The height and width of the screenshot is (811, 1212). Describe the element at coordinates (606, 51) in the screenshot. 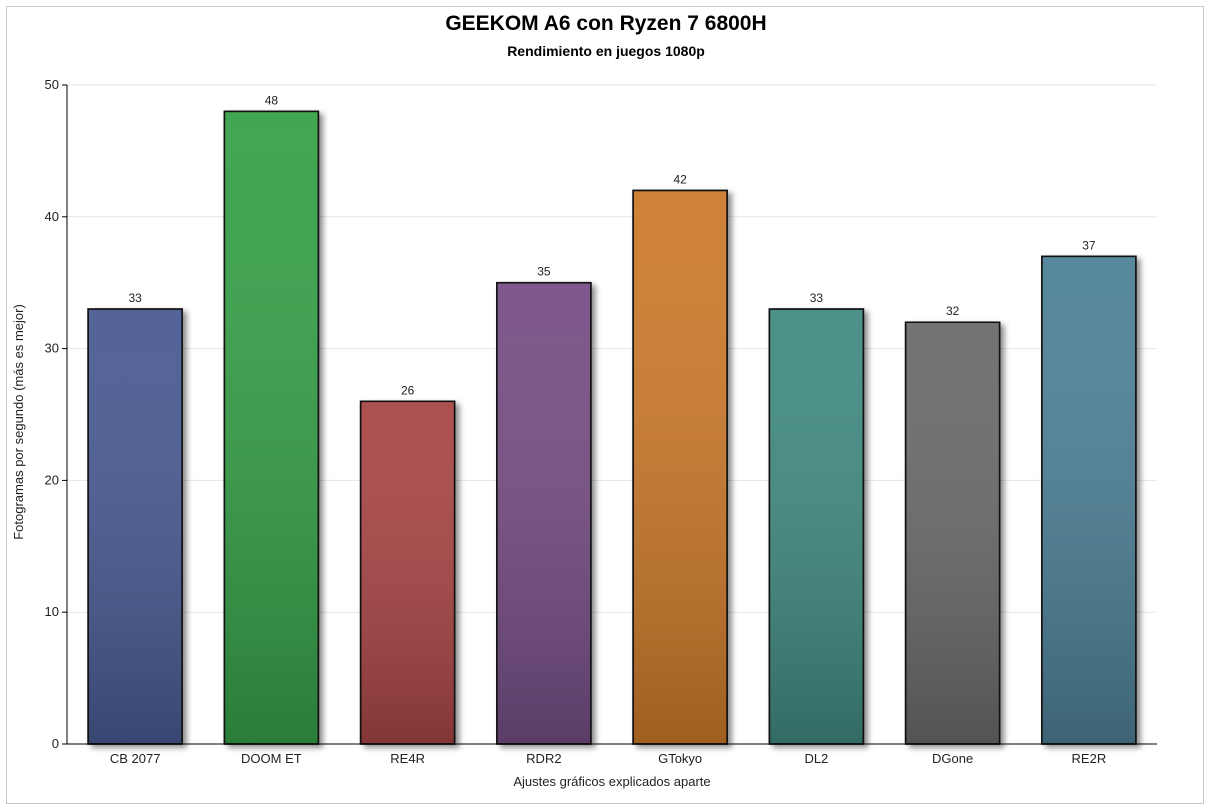

I see `chart-subtitle: Rendimiento en juegos 1080p` at that location.